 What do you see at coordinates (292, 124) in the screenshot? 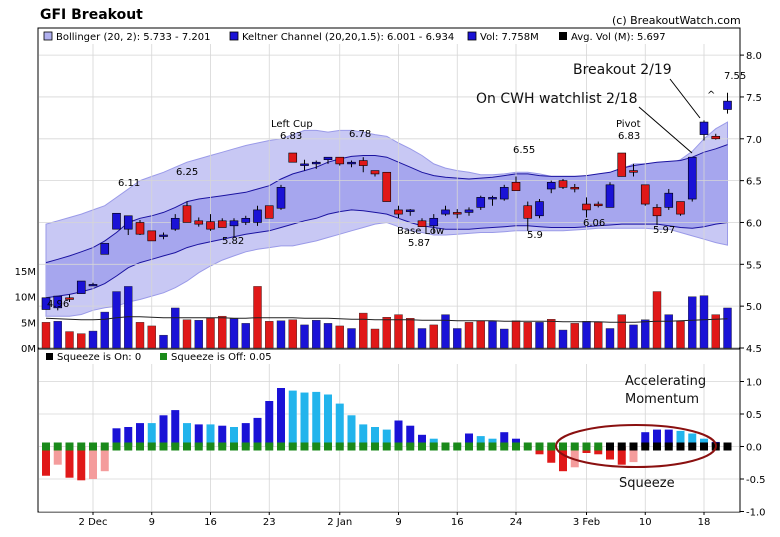
I see `left-cup-label: Left Cup` at bounding box center [292, 124].